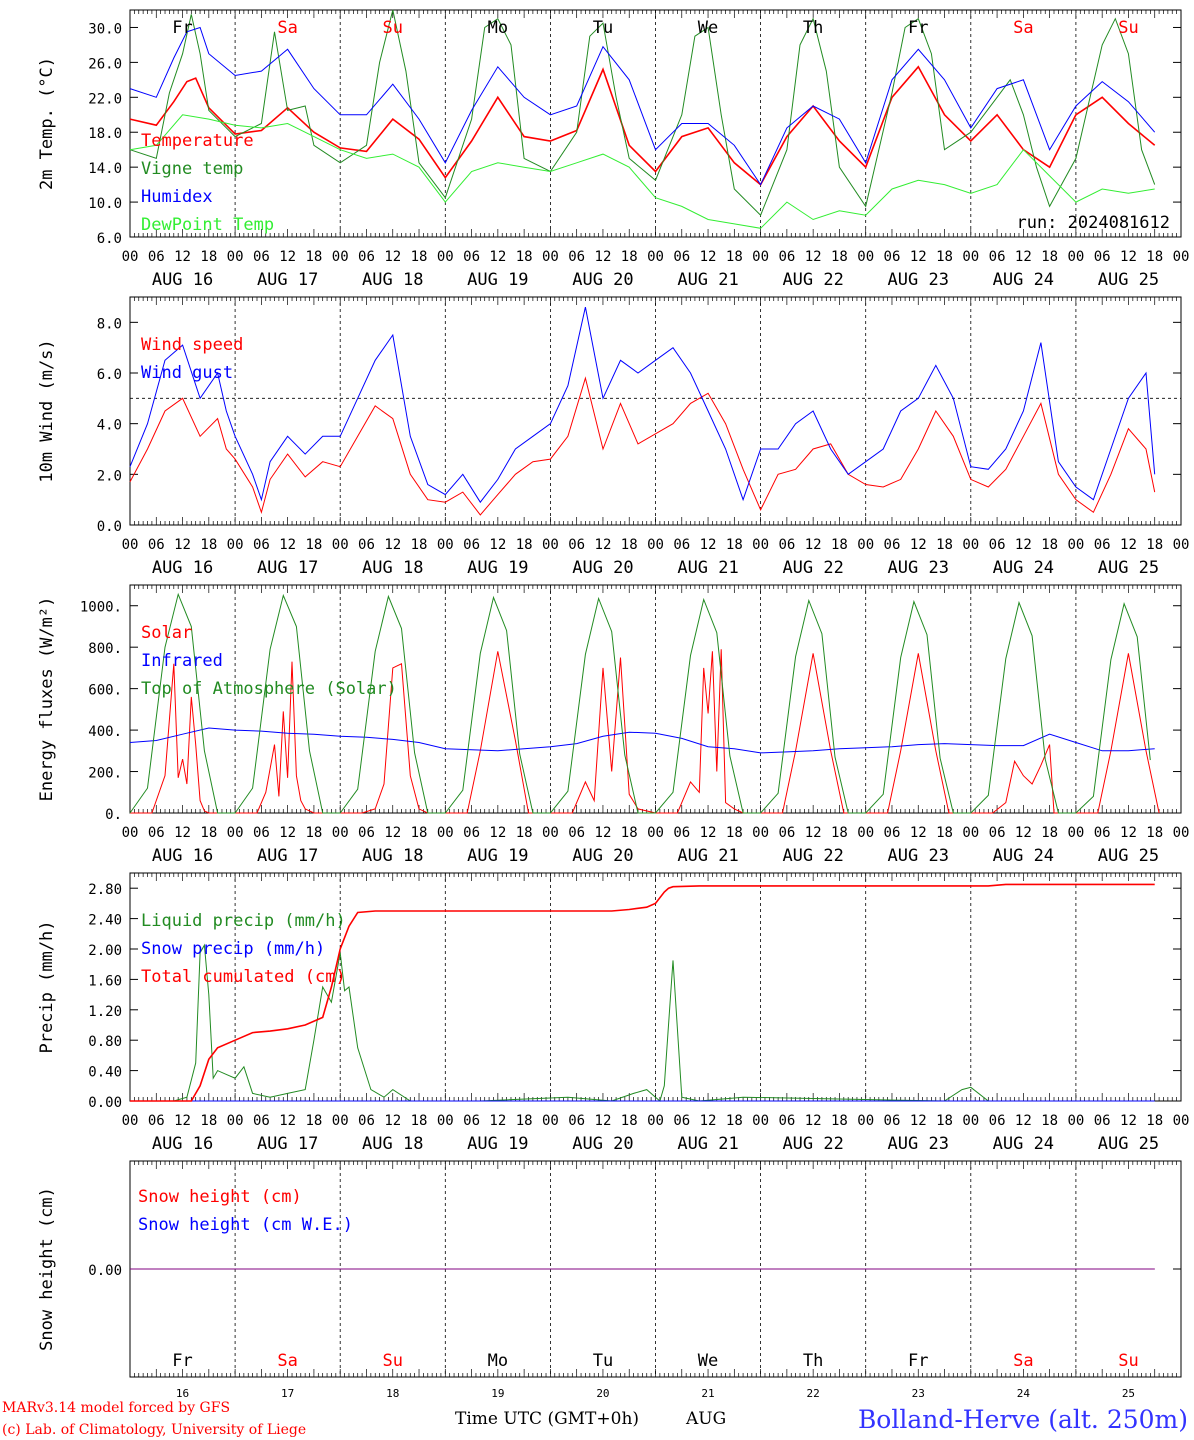 This screenshot has width=1194, height=1440. I want to click on y-tick-label: 26.0, so click(105, 64).